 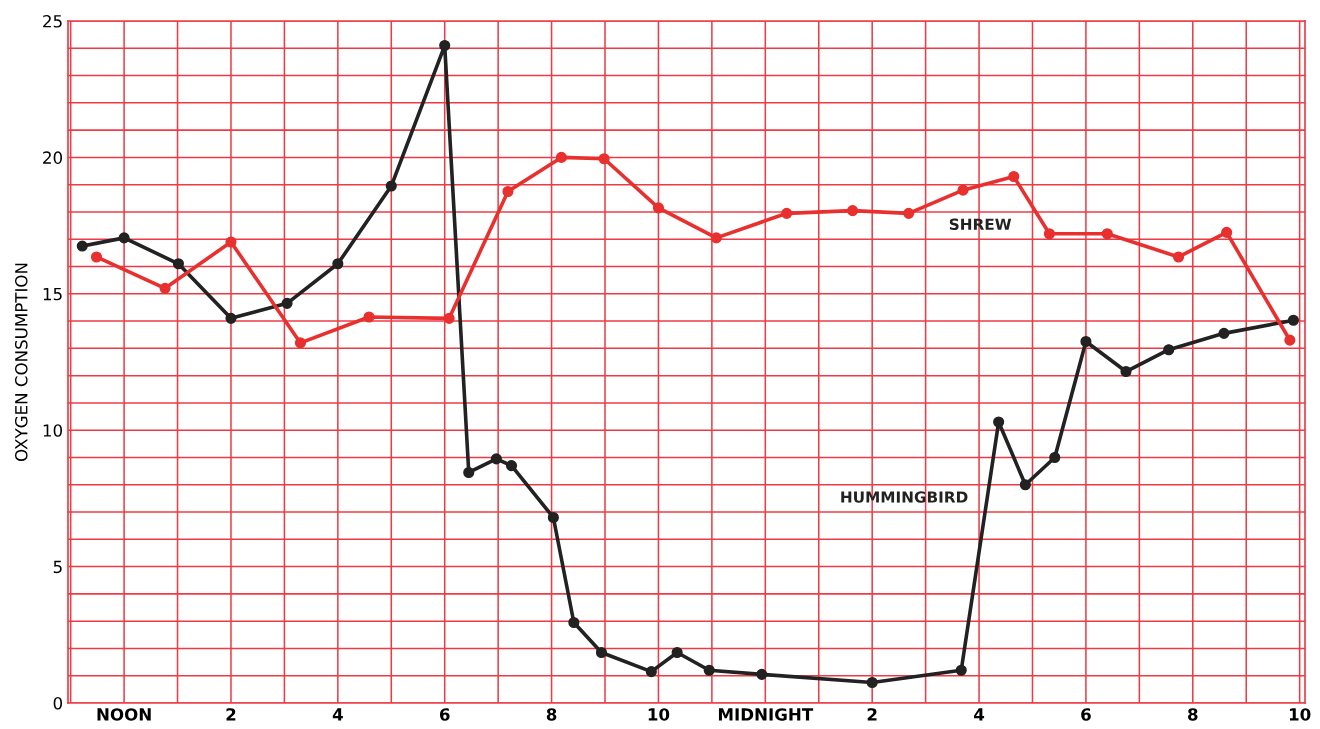 What do you see at coordinates (53, 430) in the screenshot?
I see `y-tick-label: 10` at bounding box center [53, 430].